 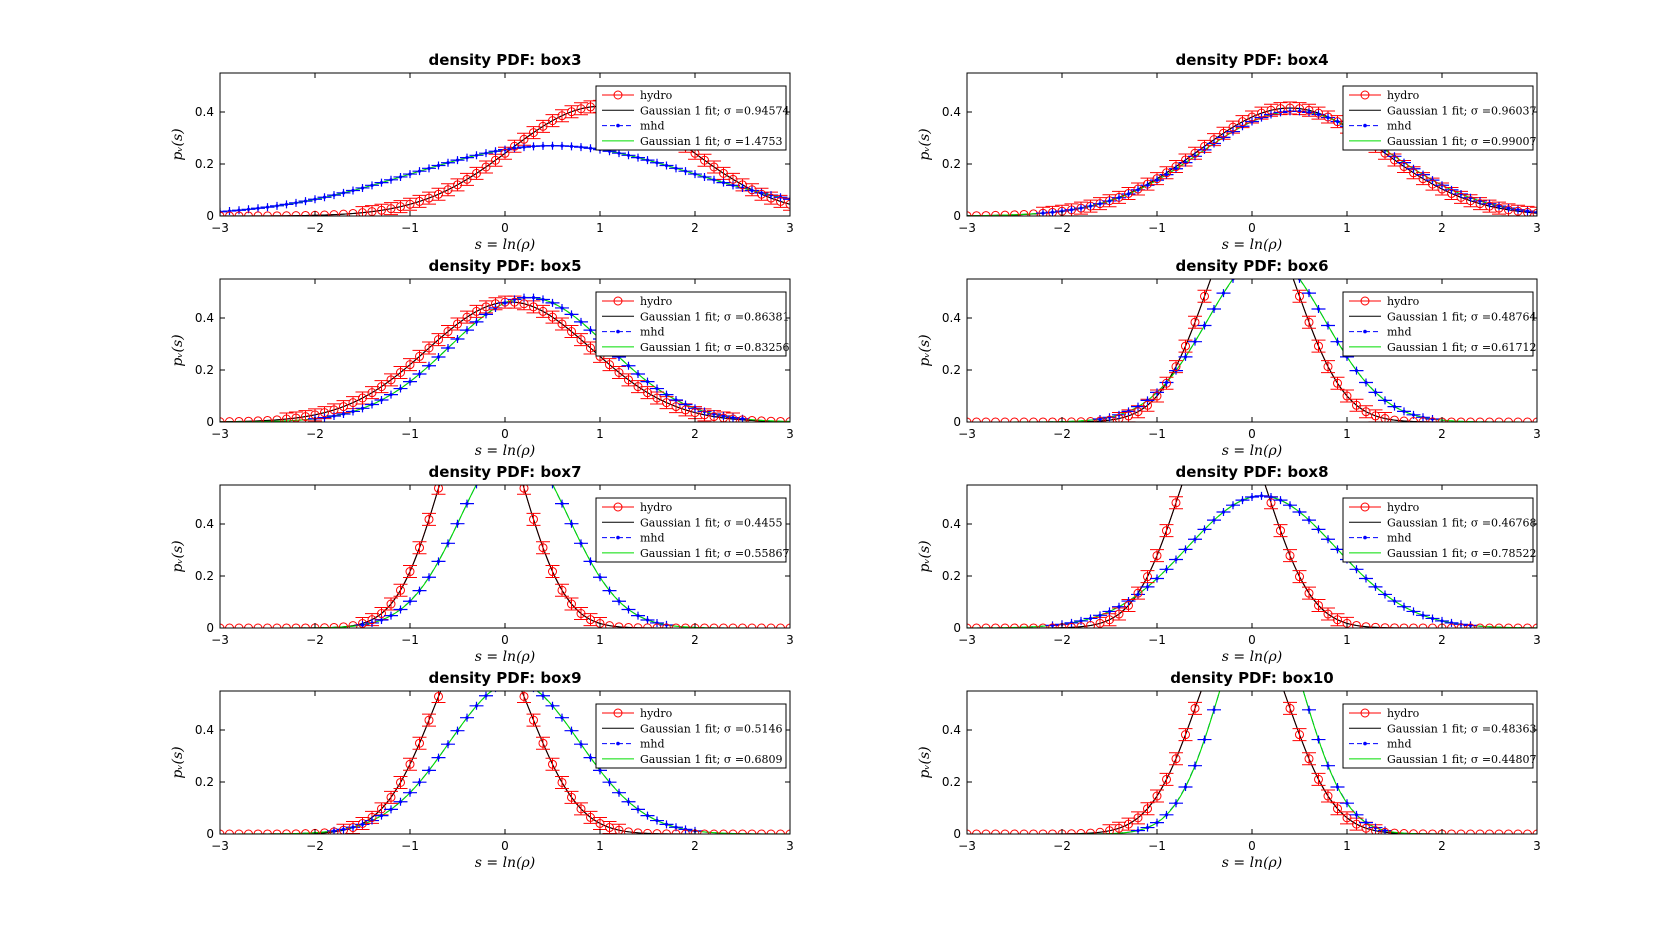 What do you see at coordinates (1157, 434) in the screenshot?
I see `x-tick-label: −1` at bounding box center [1157, 434].